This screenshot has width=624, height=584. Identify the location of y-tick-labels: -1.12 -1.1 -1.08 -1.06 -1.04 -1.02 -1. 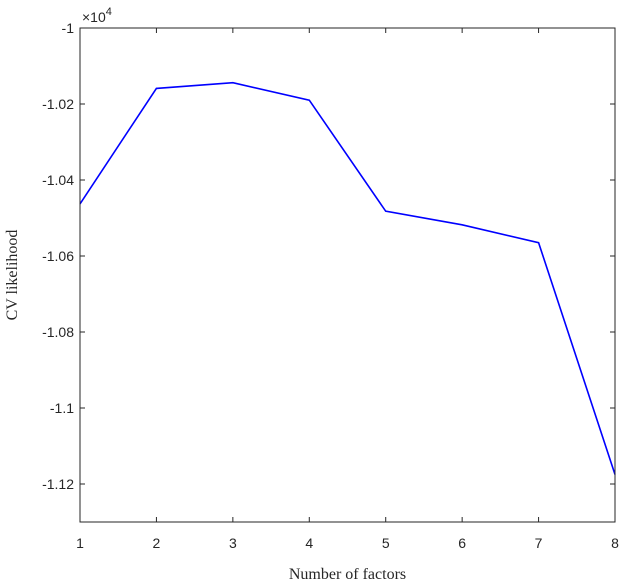
(58, 256).